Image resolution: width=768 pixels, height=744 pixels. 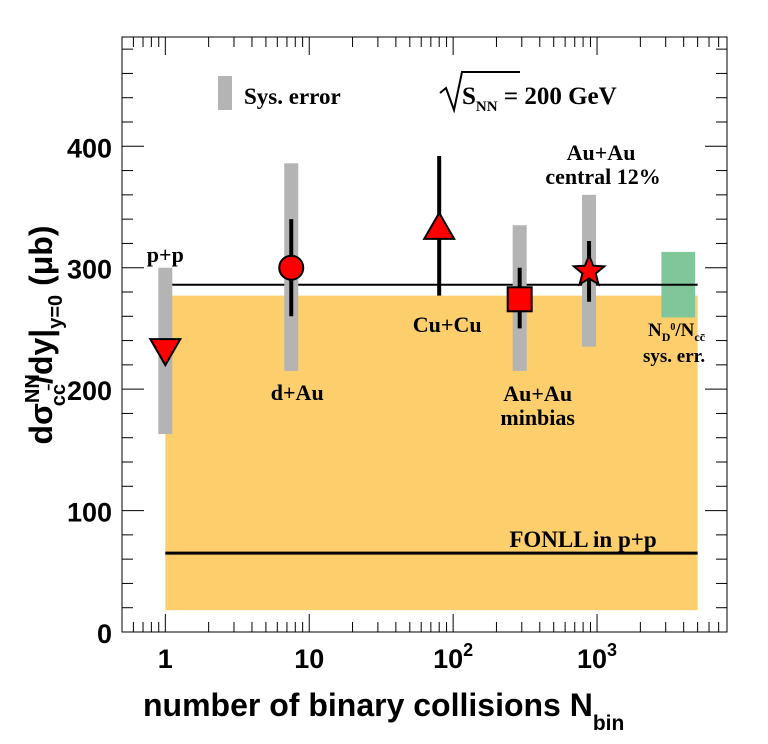 I want to click on y-tick-label: 0, so click(x=104, y=634).